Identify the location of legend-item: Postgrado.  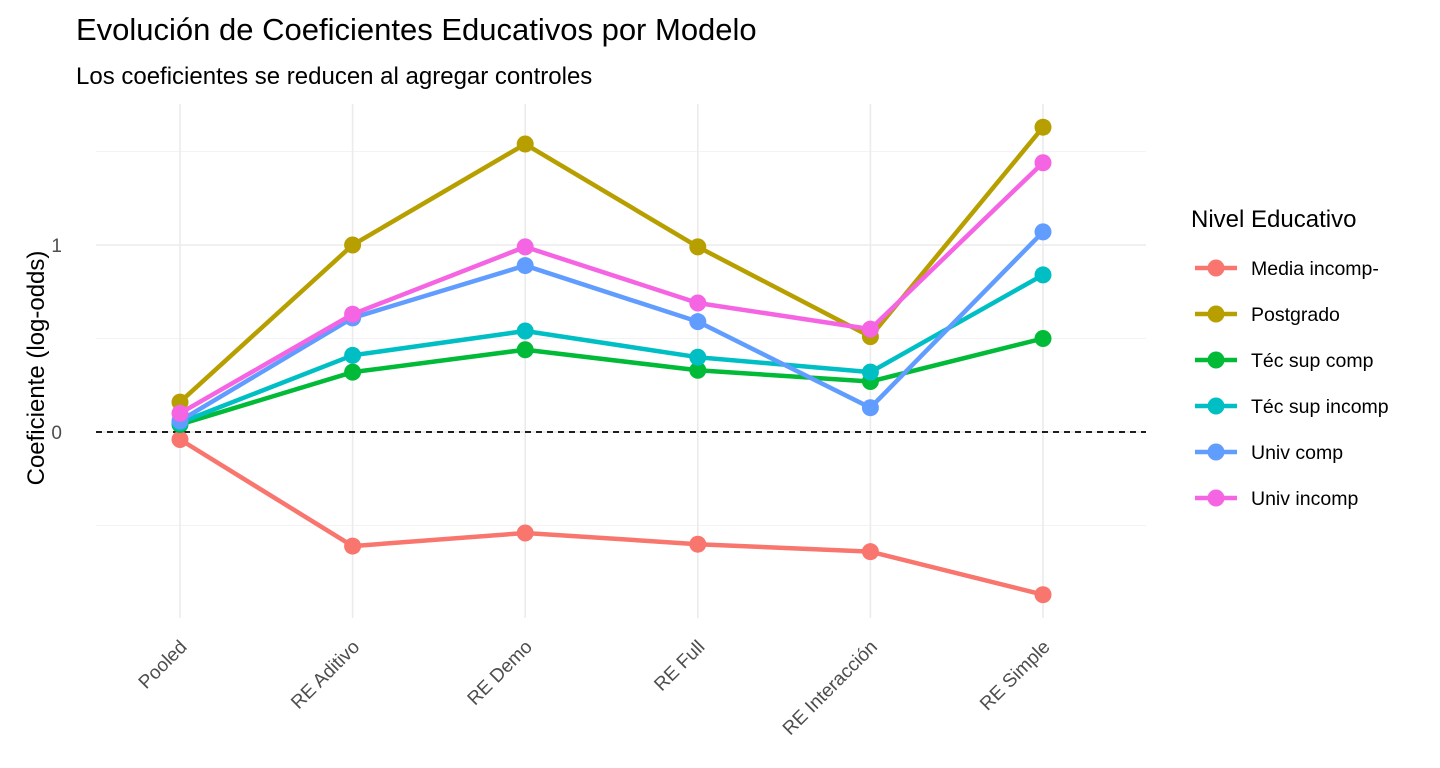
(1267, 315).